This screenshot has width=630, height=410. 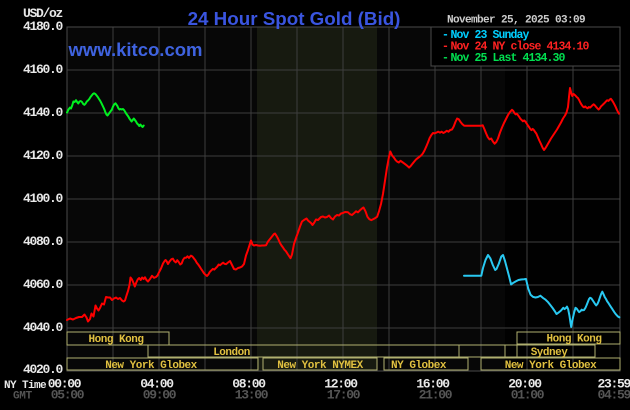 I want to click on svg-text: New York NYMEX, so click(x=320, y=366).